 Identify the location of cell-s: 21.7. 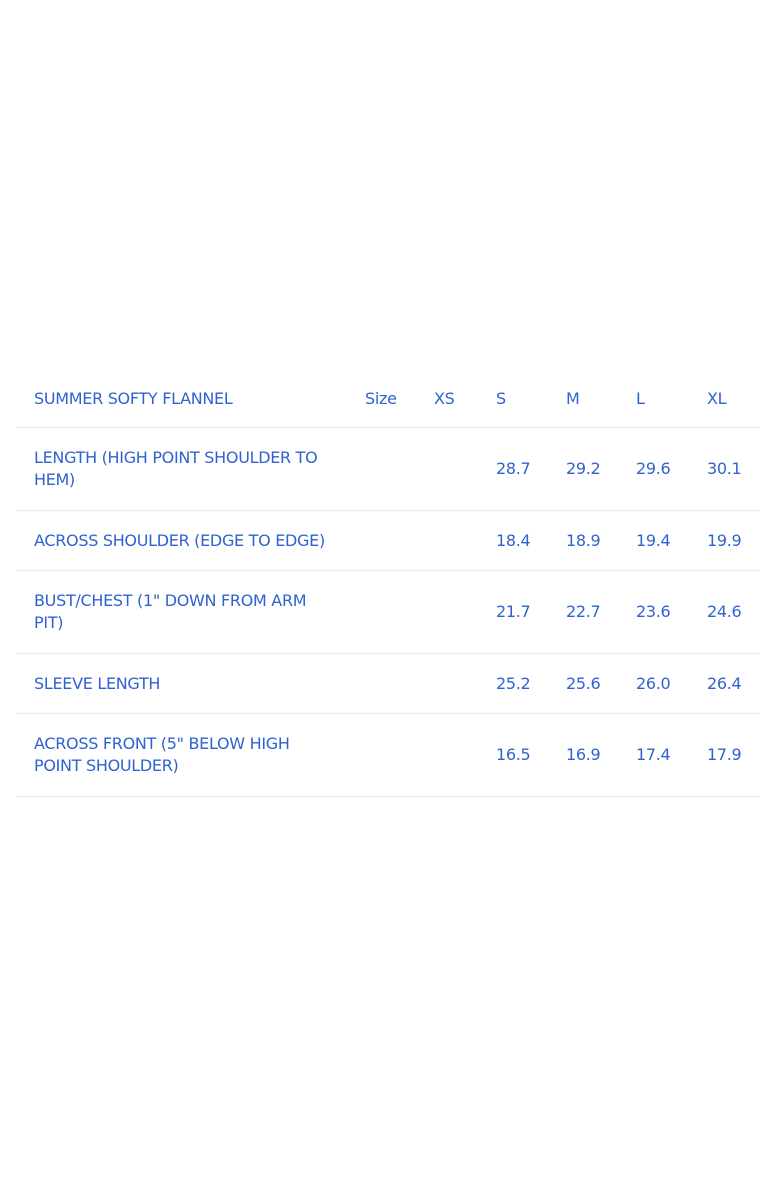
(513, 611).